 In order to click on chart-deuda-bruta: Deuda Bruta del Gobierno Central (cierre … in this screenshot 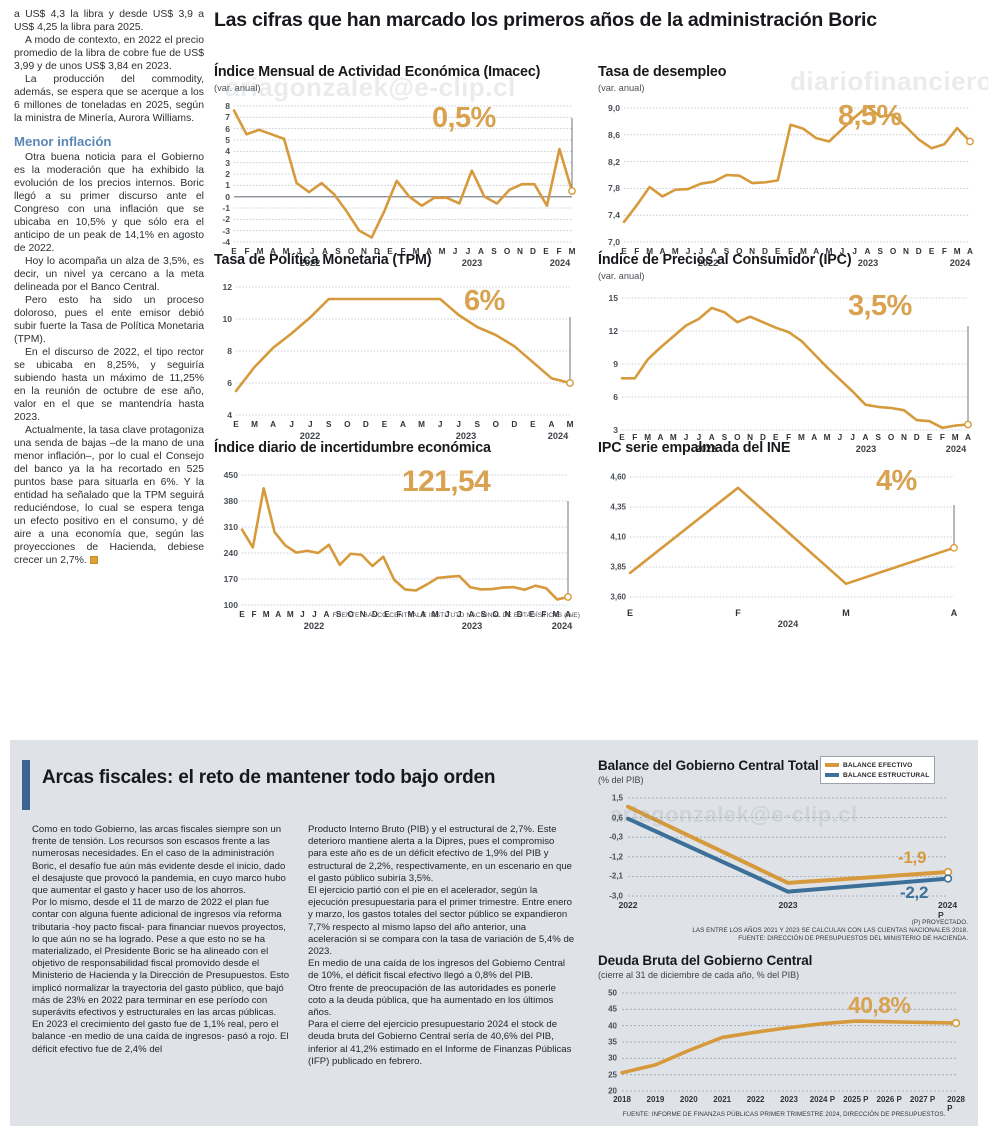, I will do `click(784, 1036)`.